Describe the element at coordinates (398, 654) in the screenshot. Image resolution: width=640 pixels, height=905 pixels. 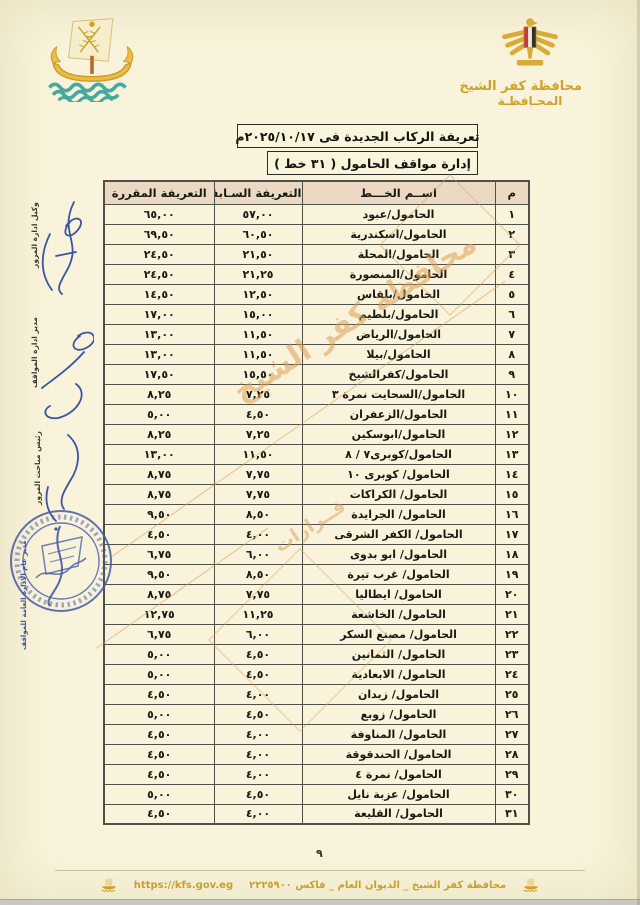
I see `cell-line-name: الحامول/ الثمانين` at that location.